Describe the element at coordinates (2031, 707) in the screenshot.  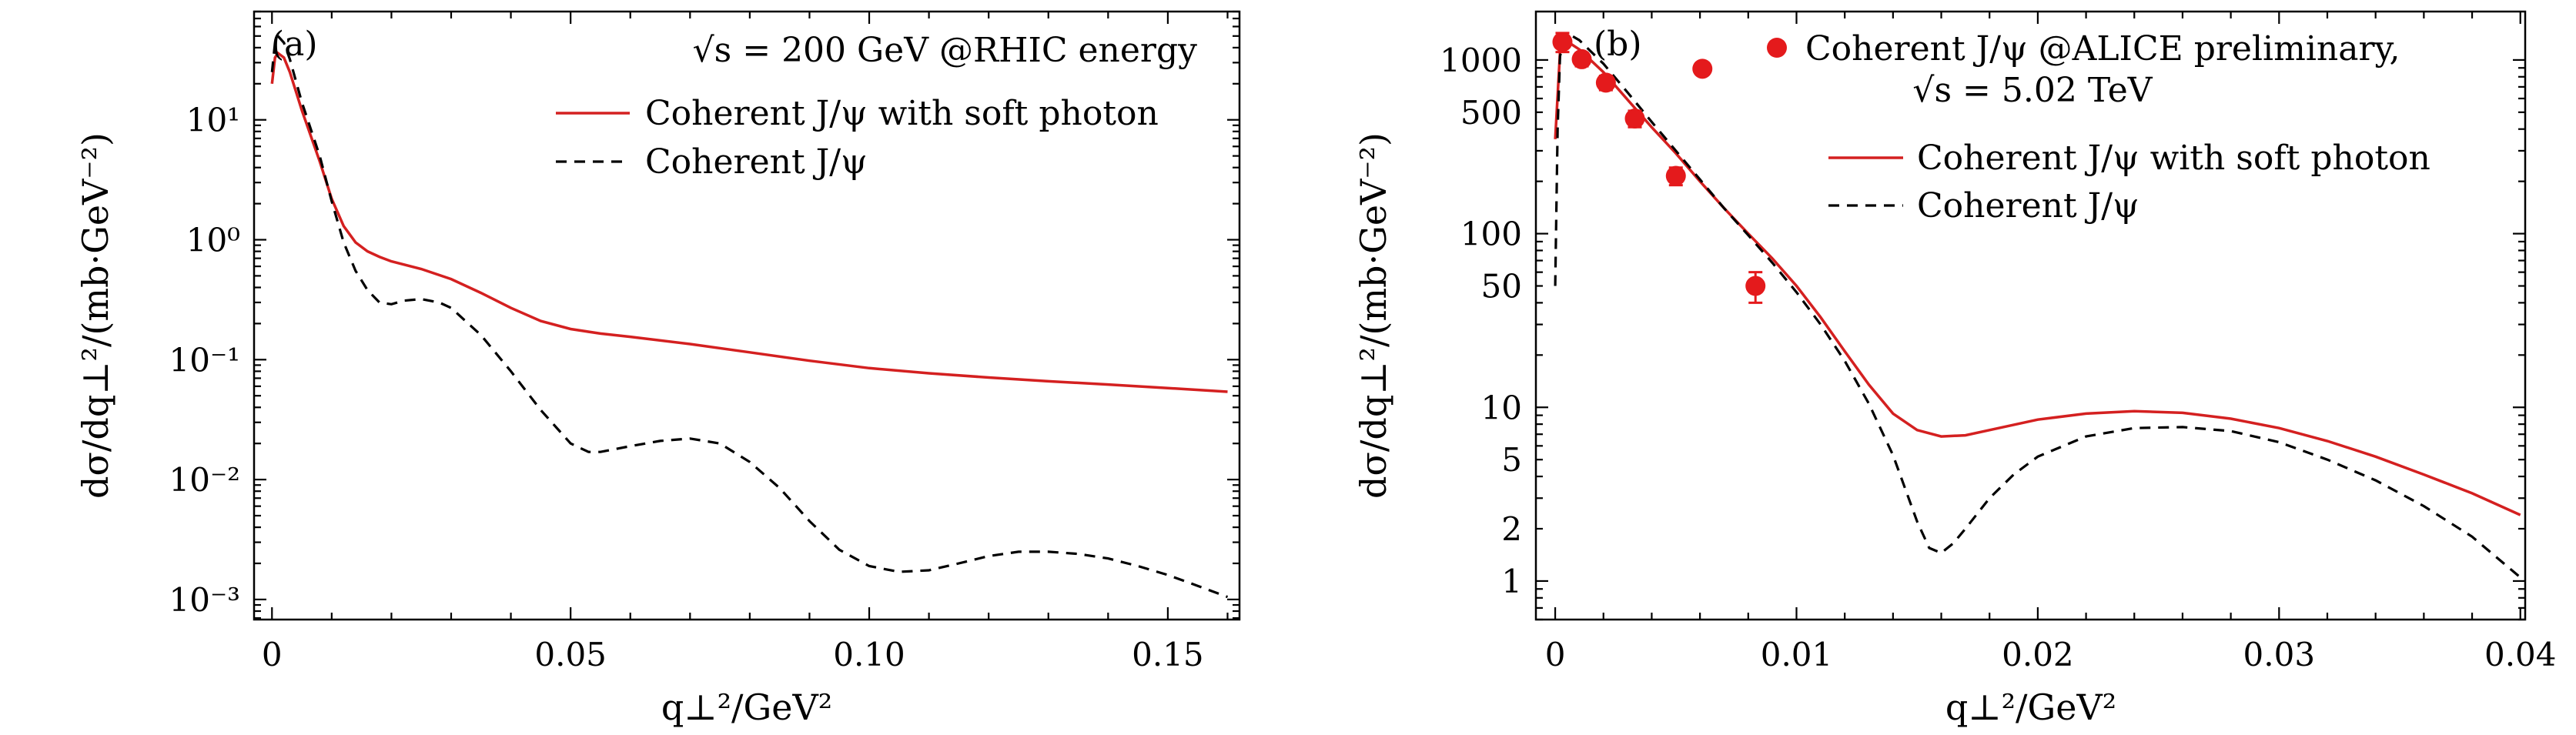
I see `x-axis-label-b: q⊥²/GeV²` at that location.